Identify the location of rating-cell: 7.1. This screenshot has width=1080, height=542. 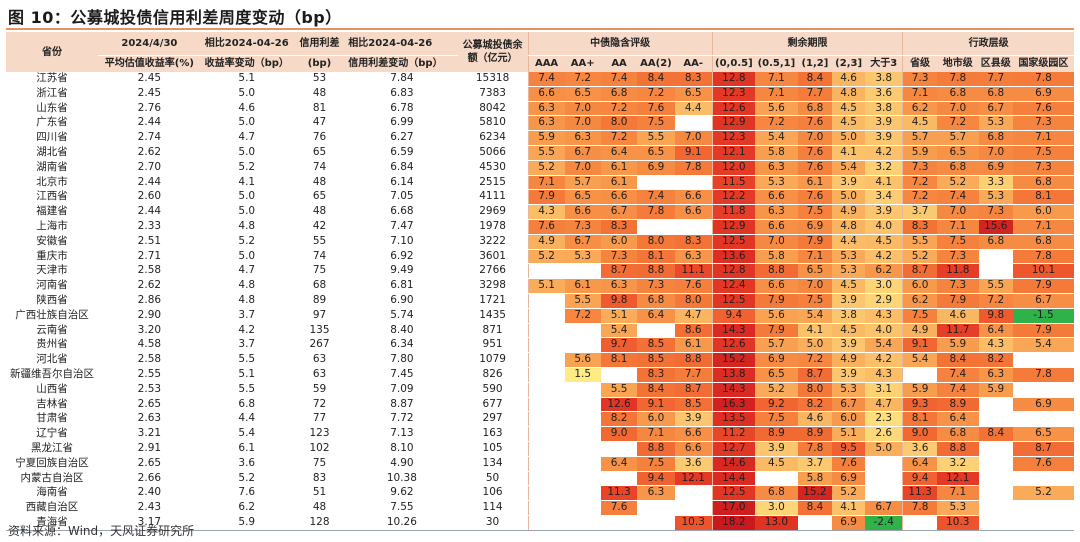
(546, 182).